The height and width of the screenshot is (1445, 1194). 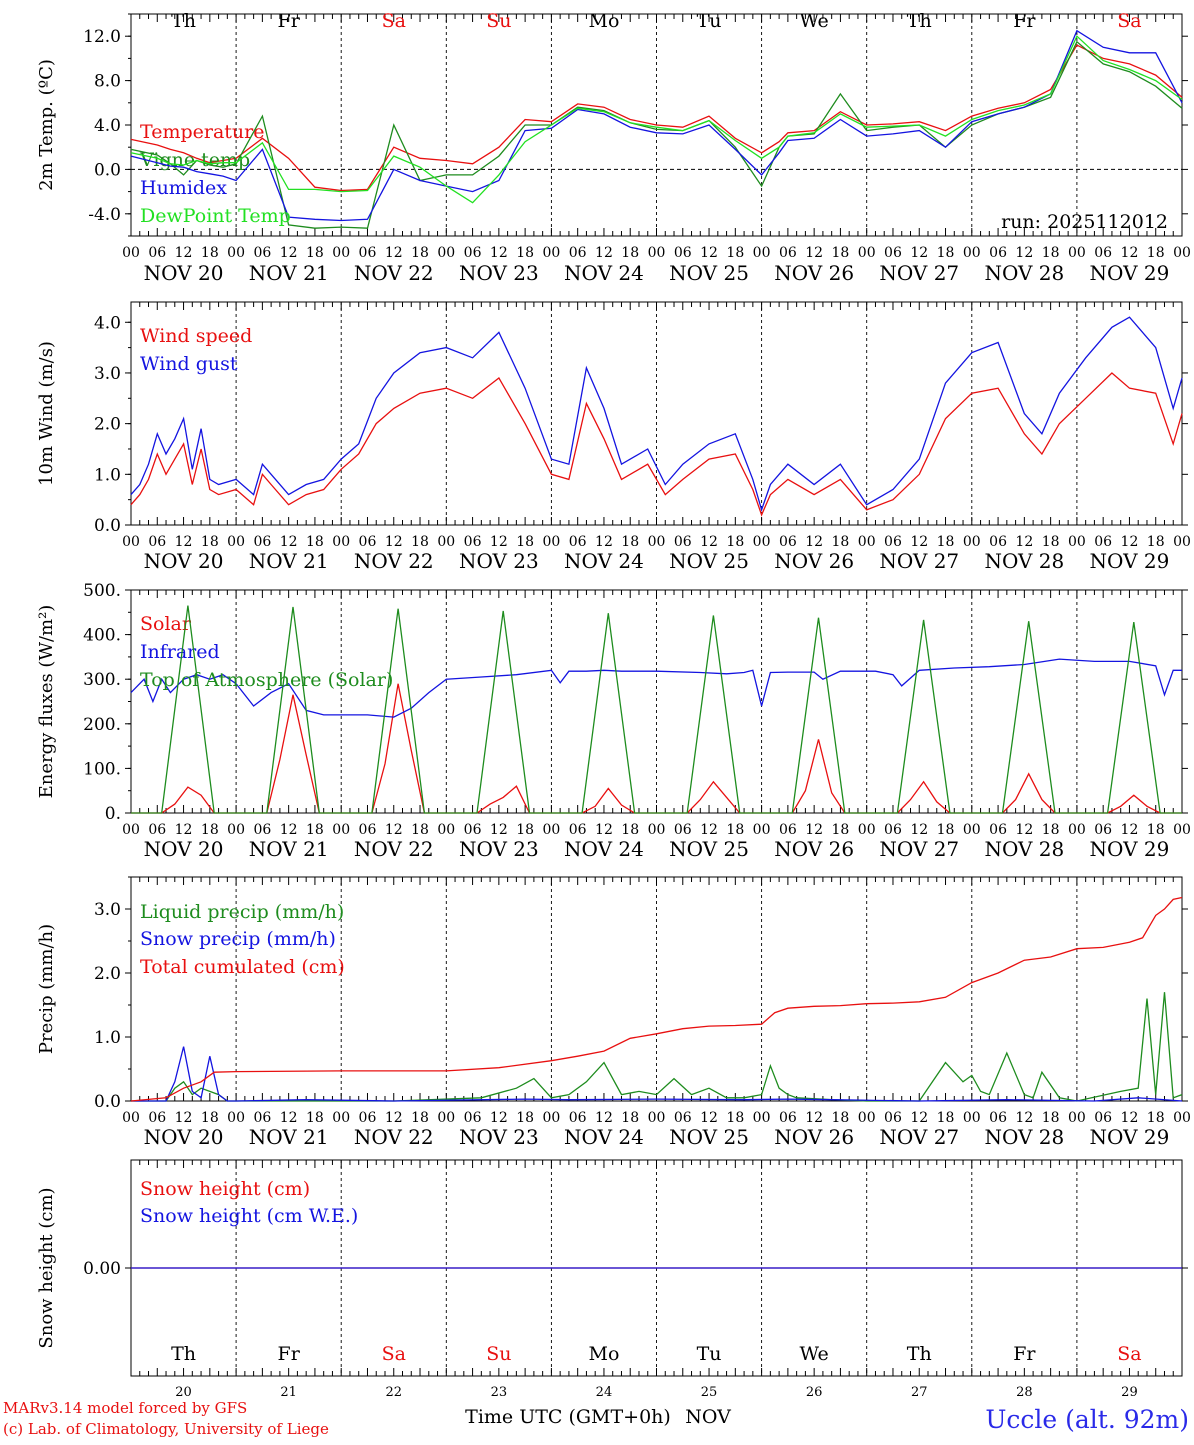 What do you see at coordinates (107, 1102) in the screenshot?
I see `y-tick-label: 0.0` at bounding box center [107, 1102].